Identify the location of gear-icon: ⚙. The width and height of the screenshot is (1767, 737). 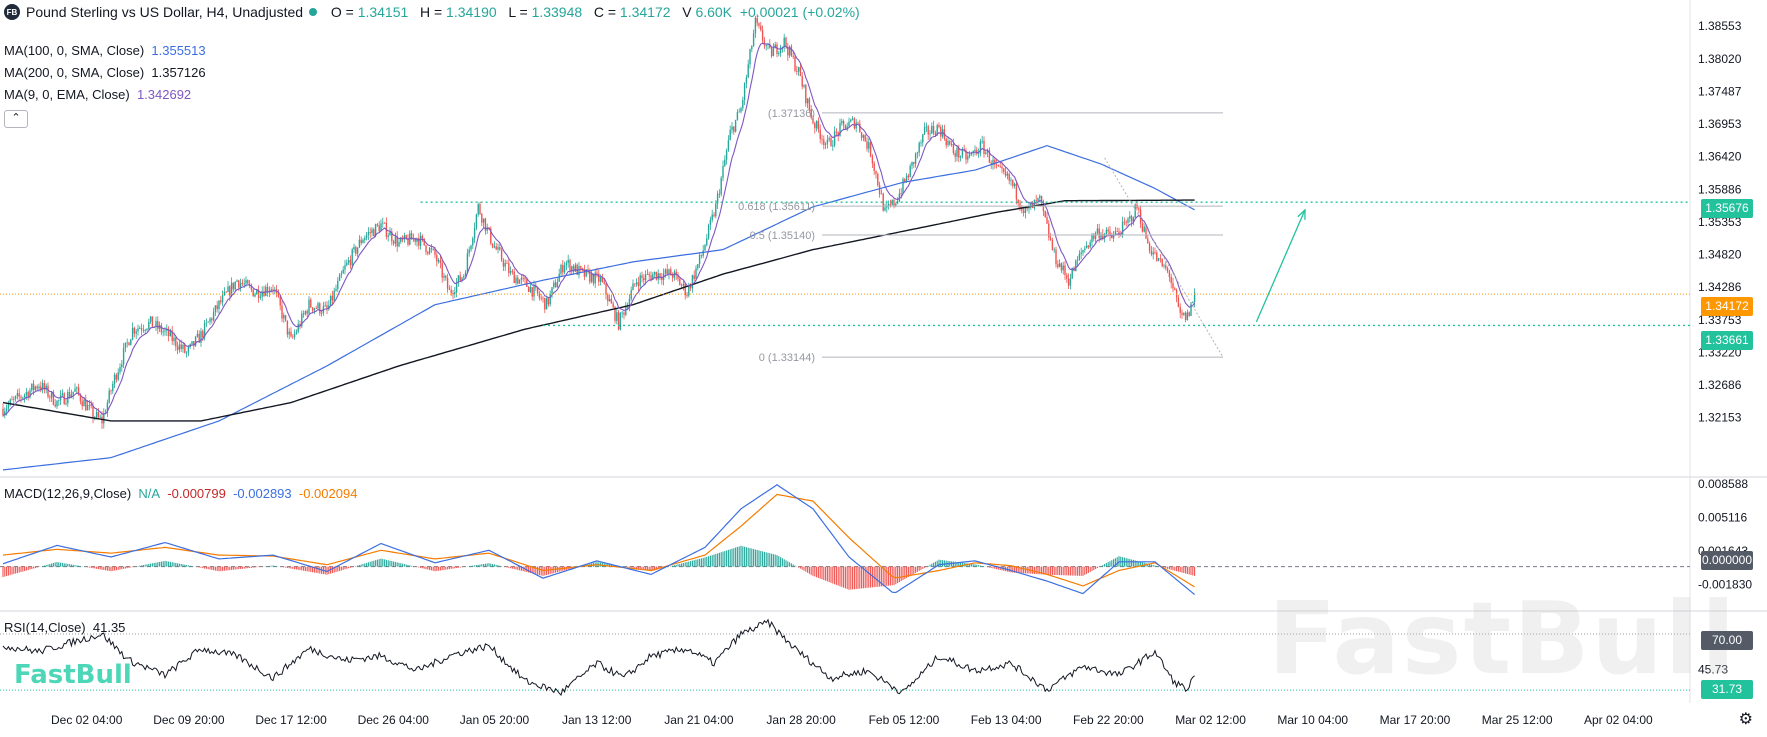
(1745, 719).